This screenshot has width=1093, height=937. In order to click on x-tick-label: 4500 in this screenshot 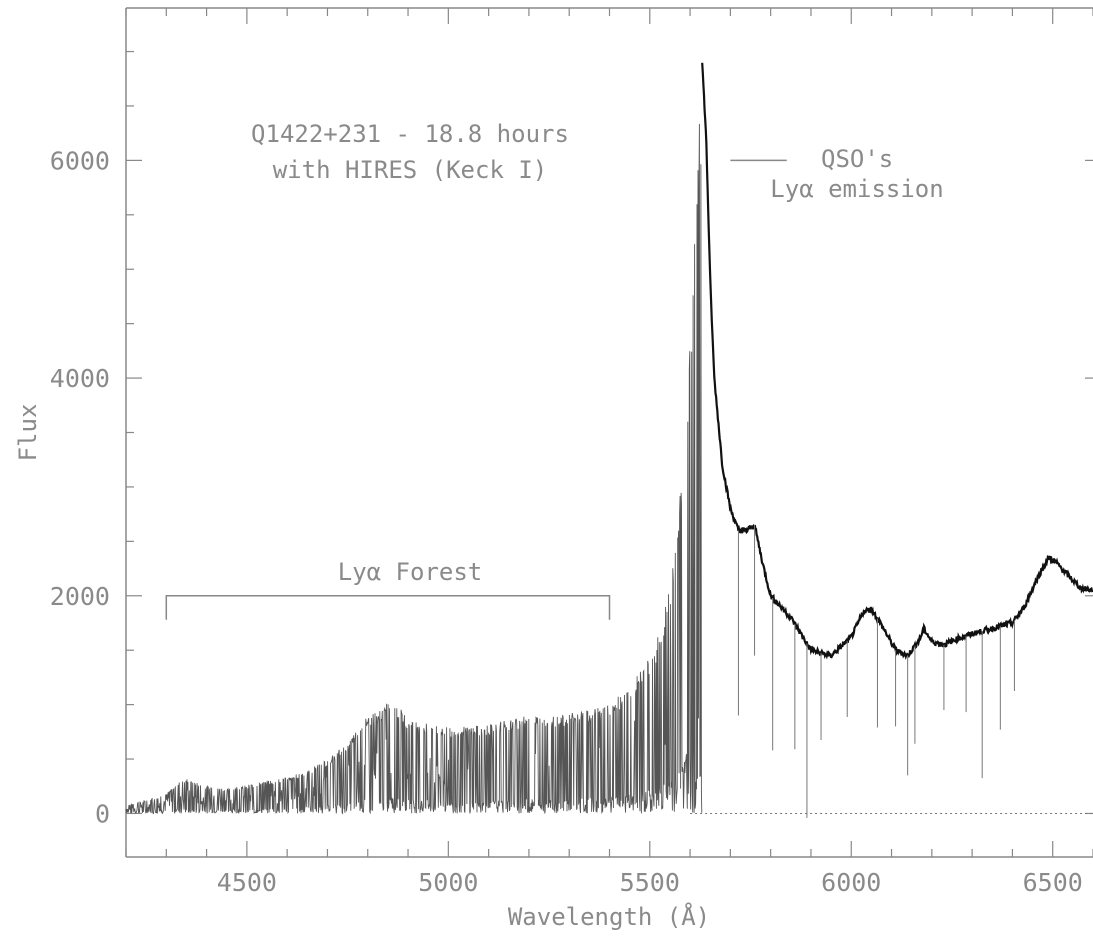, I will do `click(247, 882)`.